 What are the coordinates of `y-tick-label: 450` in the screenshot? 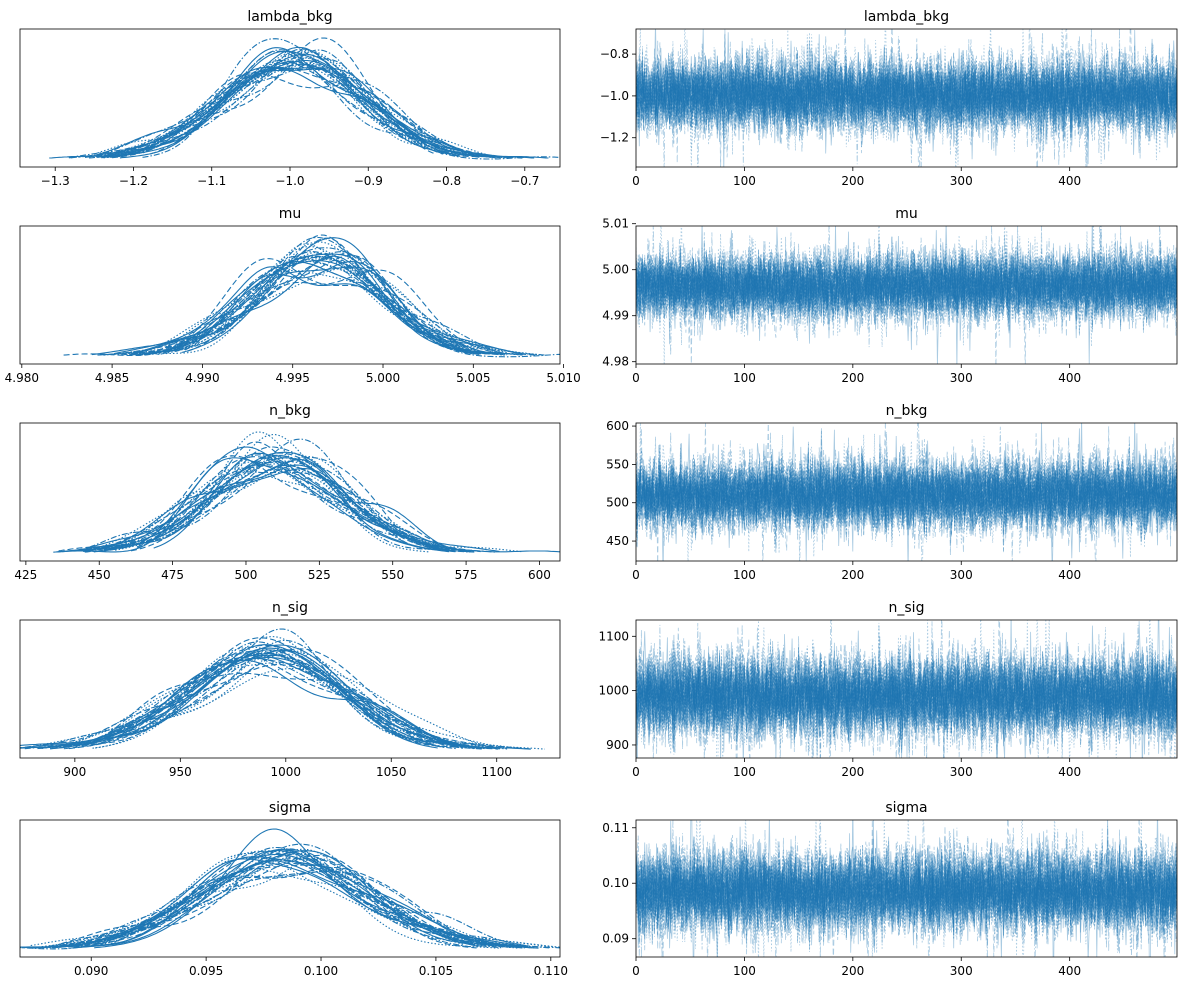 It's located at (617, 541).